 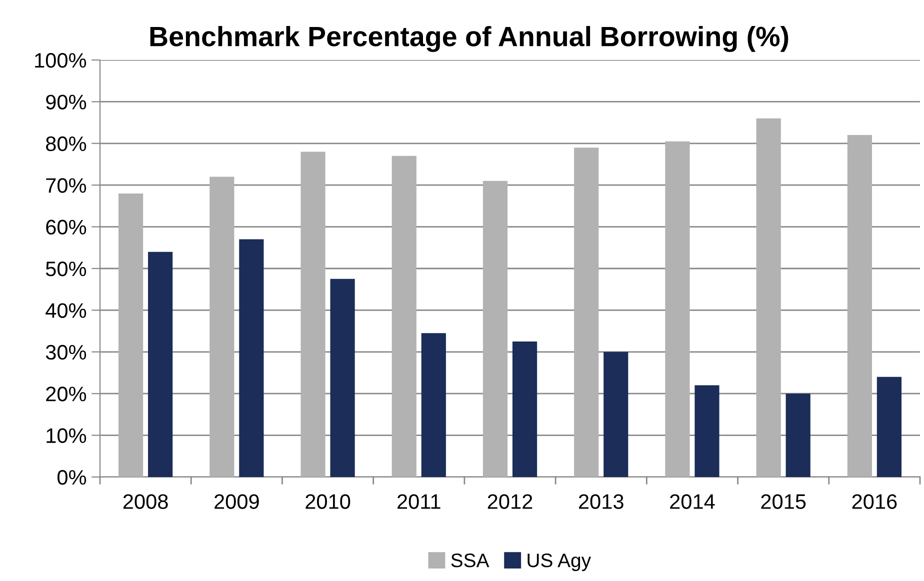 I want to click on y-tick-label: 100%, so click(x=60, y=60).